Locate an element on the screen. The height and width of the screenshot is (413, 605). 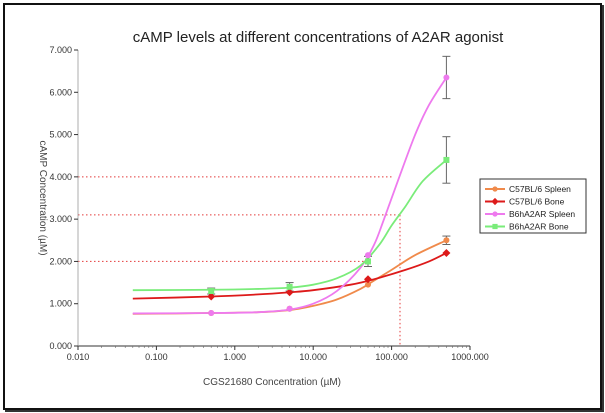
x-tick-label: 1000.000 is located at coordinates (470, 357).